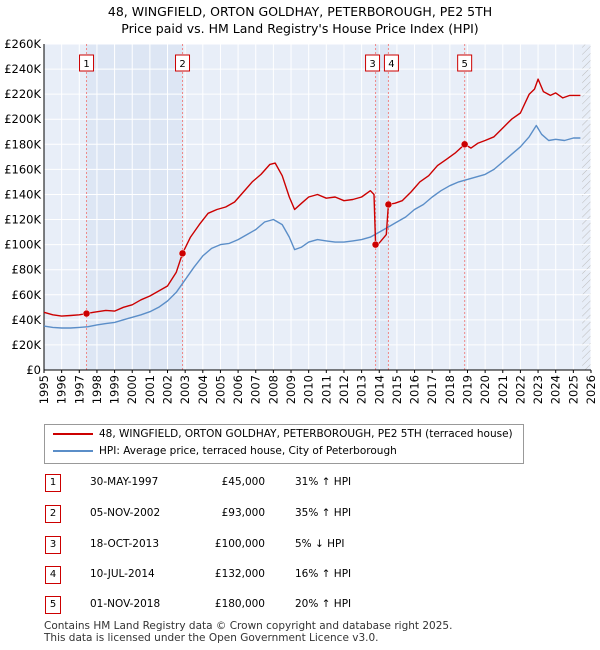  Describe the element at coordinates (415, 389) in the screenshot. I see `x-tick-label: 2016` at that location.